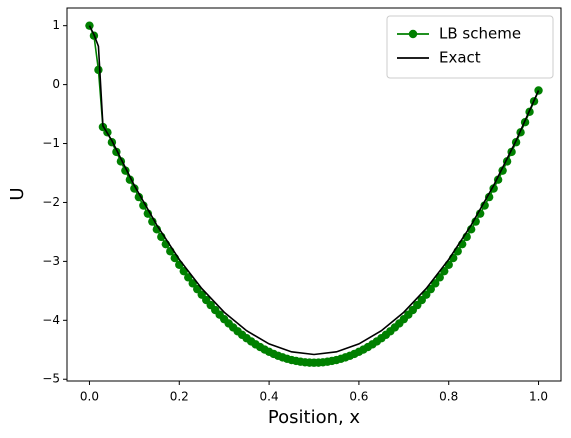 The height and width of the screenshot is (438, 571). Describe the element at coordinates (358, 397) in the screenshot. I see `x-tick-label: 0.6` at that location.